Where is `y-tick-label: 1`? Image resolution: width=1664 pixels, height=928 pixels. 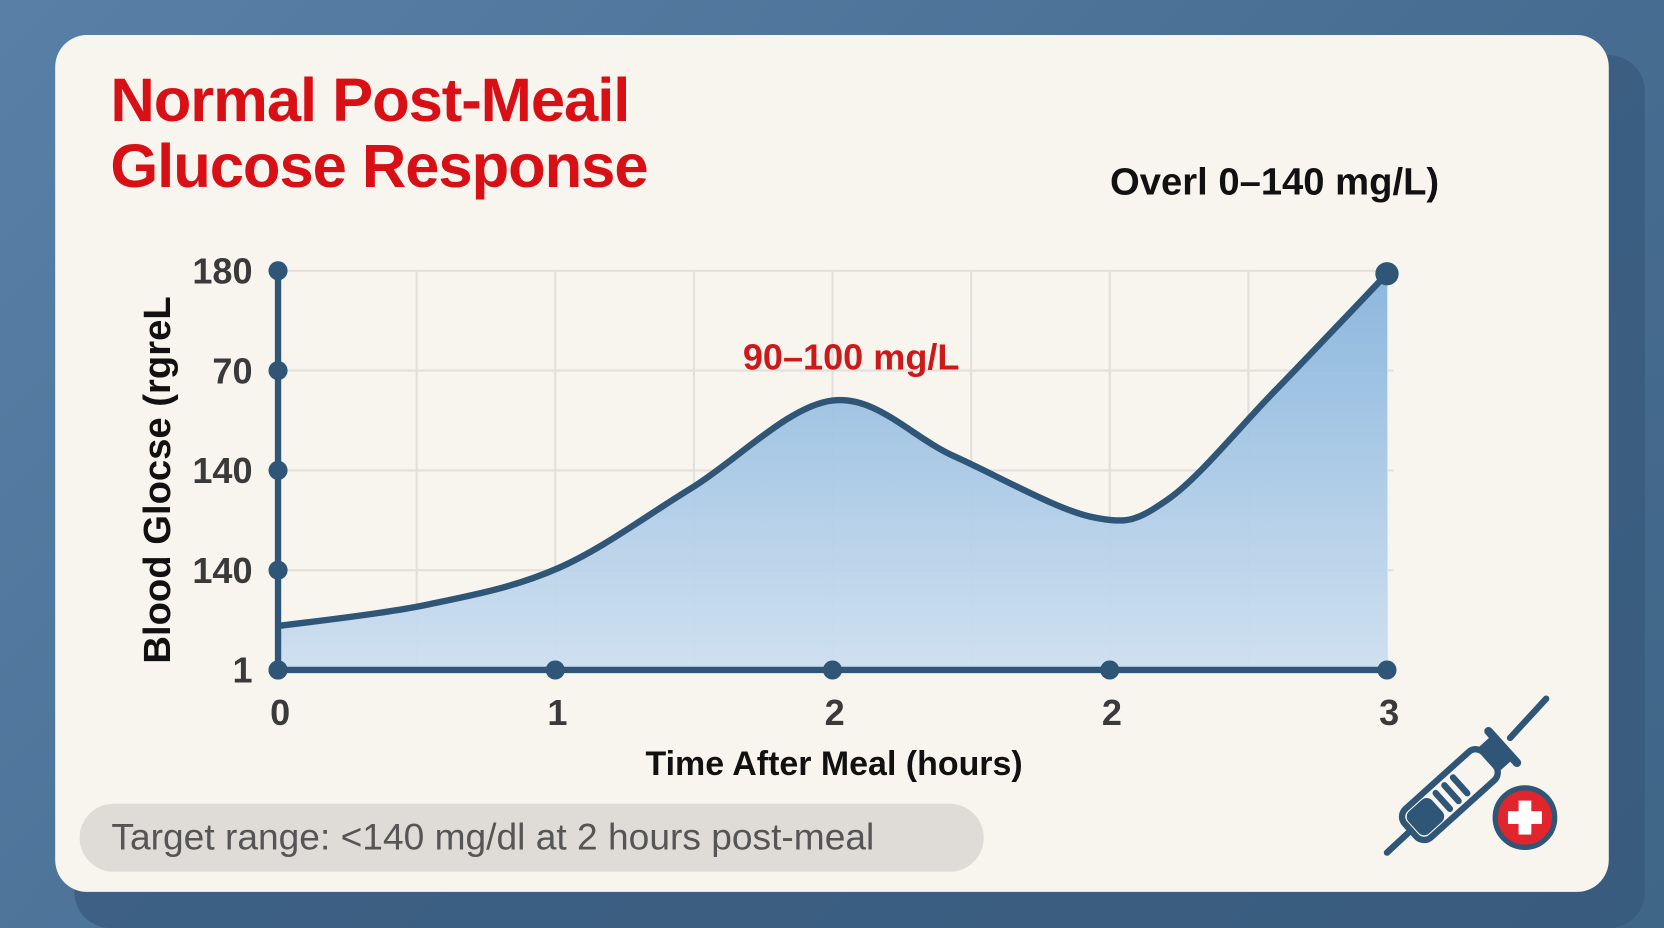 y-tick-label: 1 is located at coordinates (242, 670).